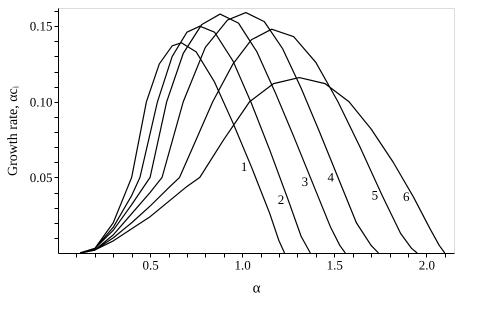 The height and width of the screenshot is (328, 500). What do you see at coordinates (305, 181) in the screenshot?
I see `series-label: 3` at bounding box center [305, 181].